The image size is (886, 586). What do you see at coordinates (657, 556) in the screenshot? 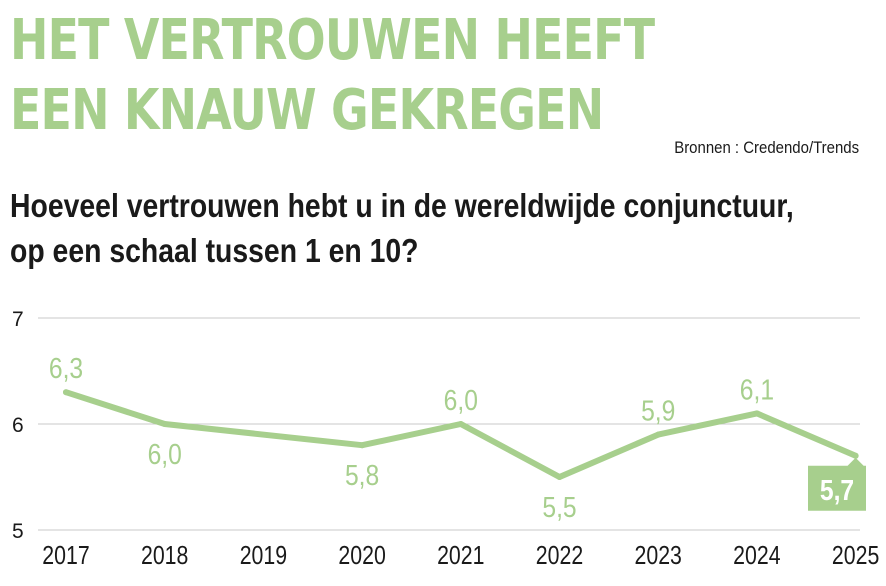
I see `x-tick-label: 2023` at bounding box center [657, 556].